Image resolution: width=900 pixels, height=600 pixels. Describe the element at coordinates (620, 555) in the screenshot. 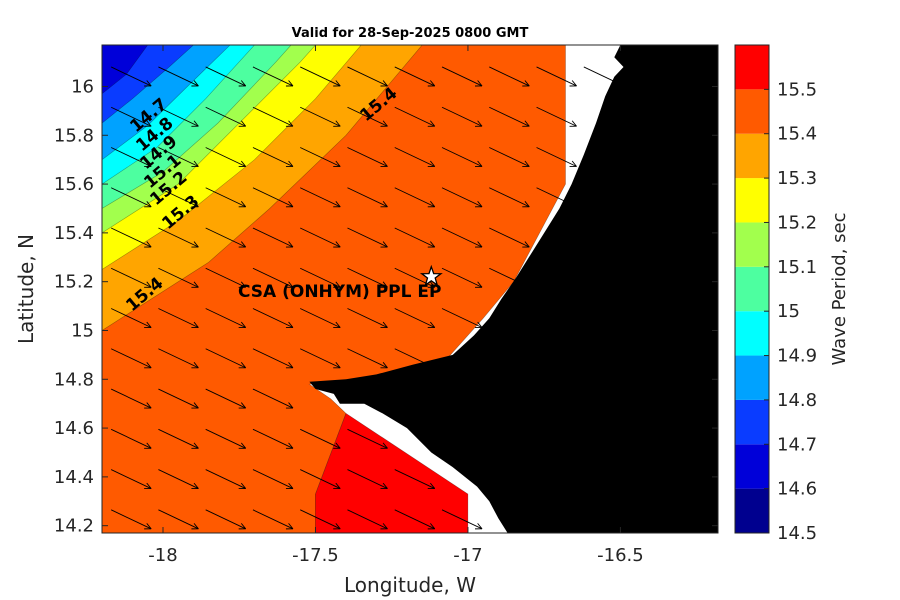

I see `x-tick-label: -16.5` at that location.